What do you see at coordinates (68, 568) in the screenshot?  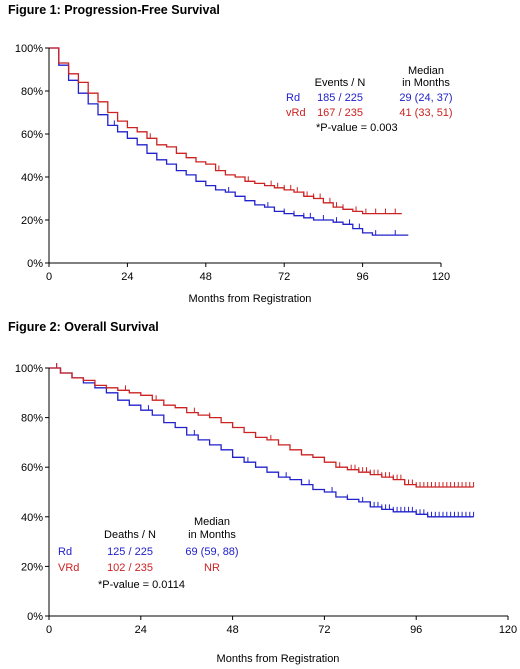 I see `legend-series-name: VRd` at bounding box center [68, 568].